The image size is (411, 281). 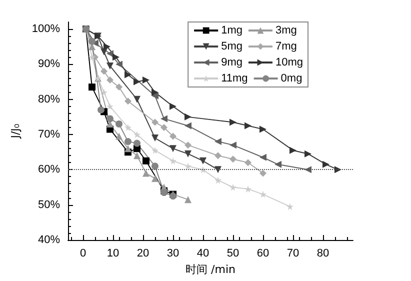 I want to click on x-tick-label: 60, so click(x=263, y=254).